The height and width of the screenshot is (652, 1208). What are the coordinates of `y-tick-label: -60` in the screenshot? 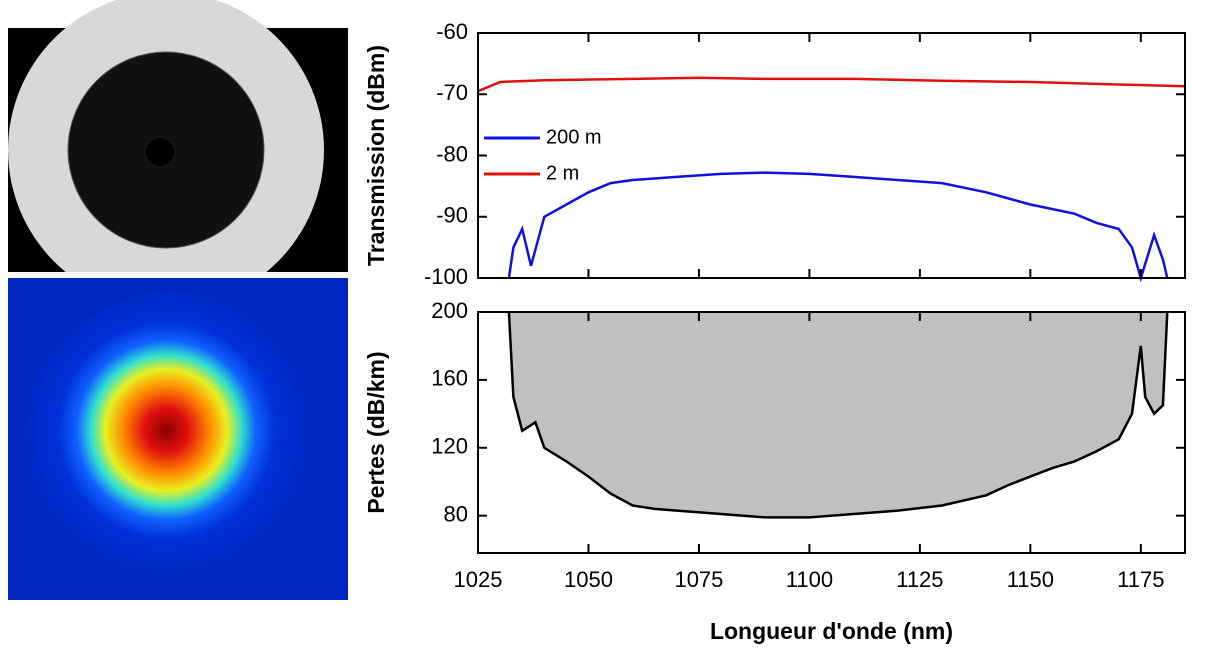 It's located at (452, 31).